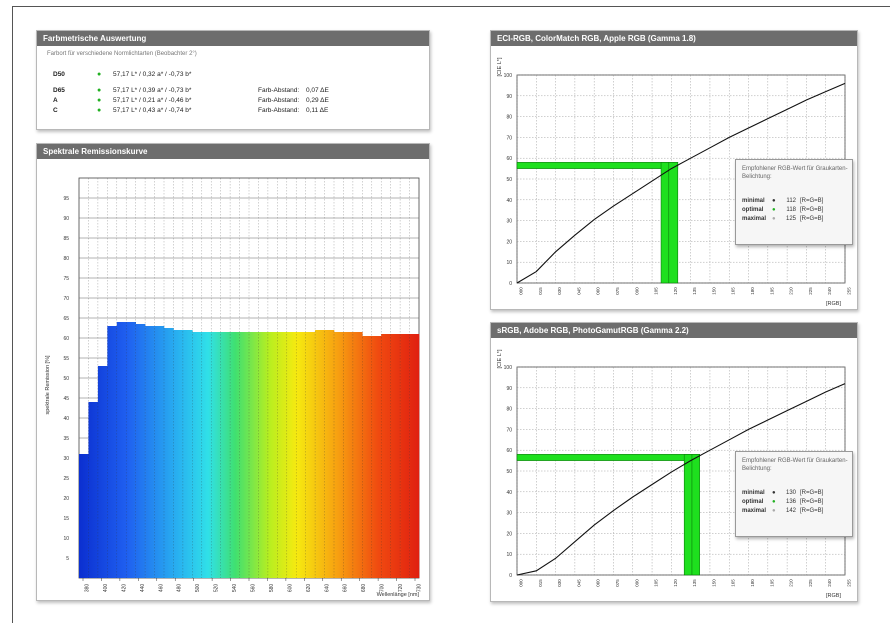 This screenshot has width=890, height=623. I want to click on x-tick-label: 195, so click(771, 291).